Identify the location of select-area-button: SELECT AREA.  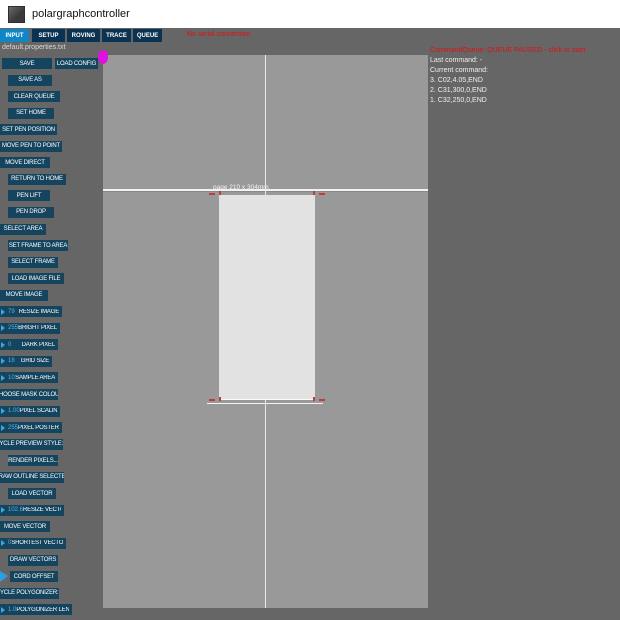
(23, 229).